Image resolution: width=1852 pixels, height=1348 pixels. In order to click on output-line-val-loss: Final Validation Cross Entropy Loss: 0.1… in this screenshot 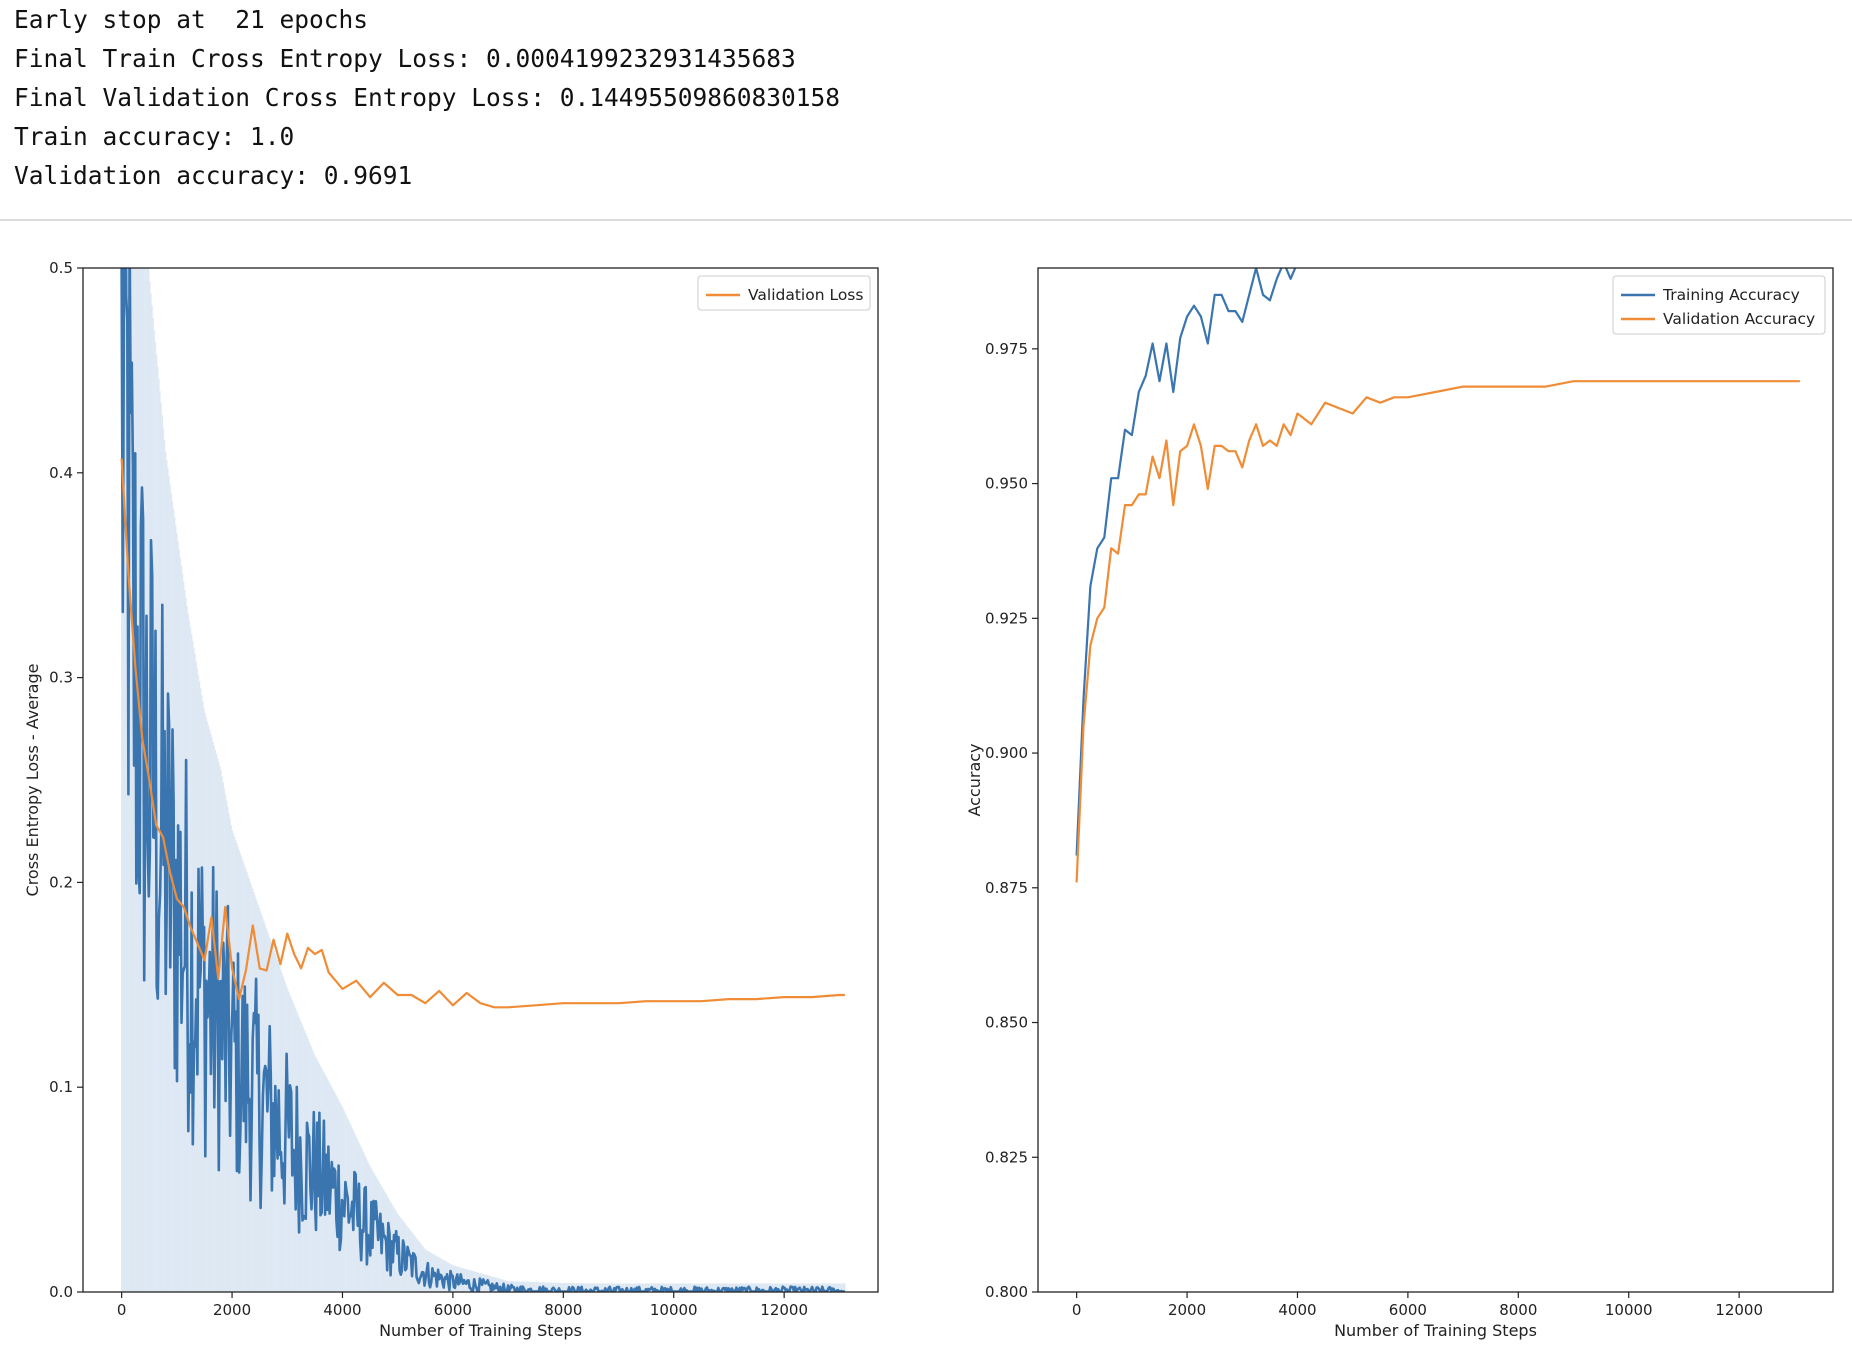, I will do `click(427, 97)`.